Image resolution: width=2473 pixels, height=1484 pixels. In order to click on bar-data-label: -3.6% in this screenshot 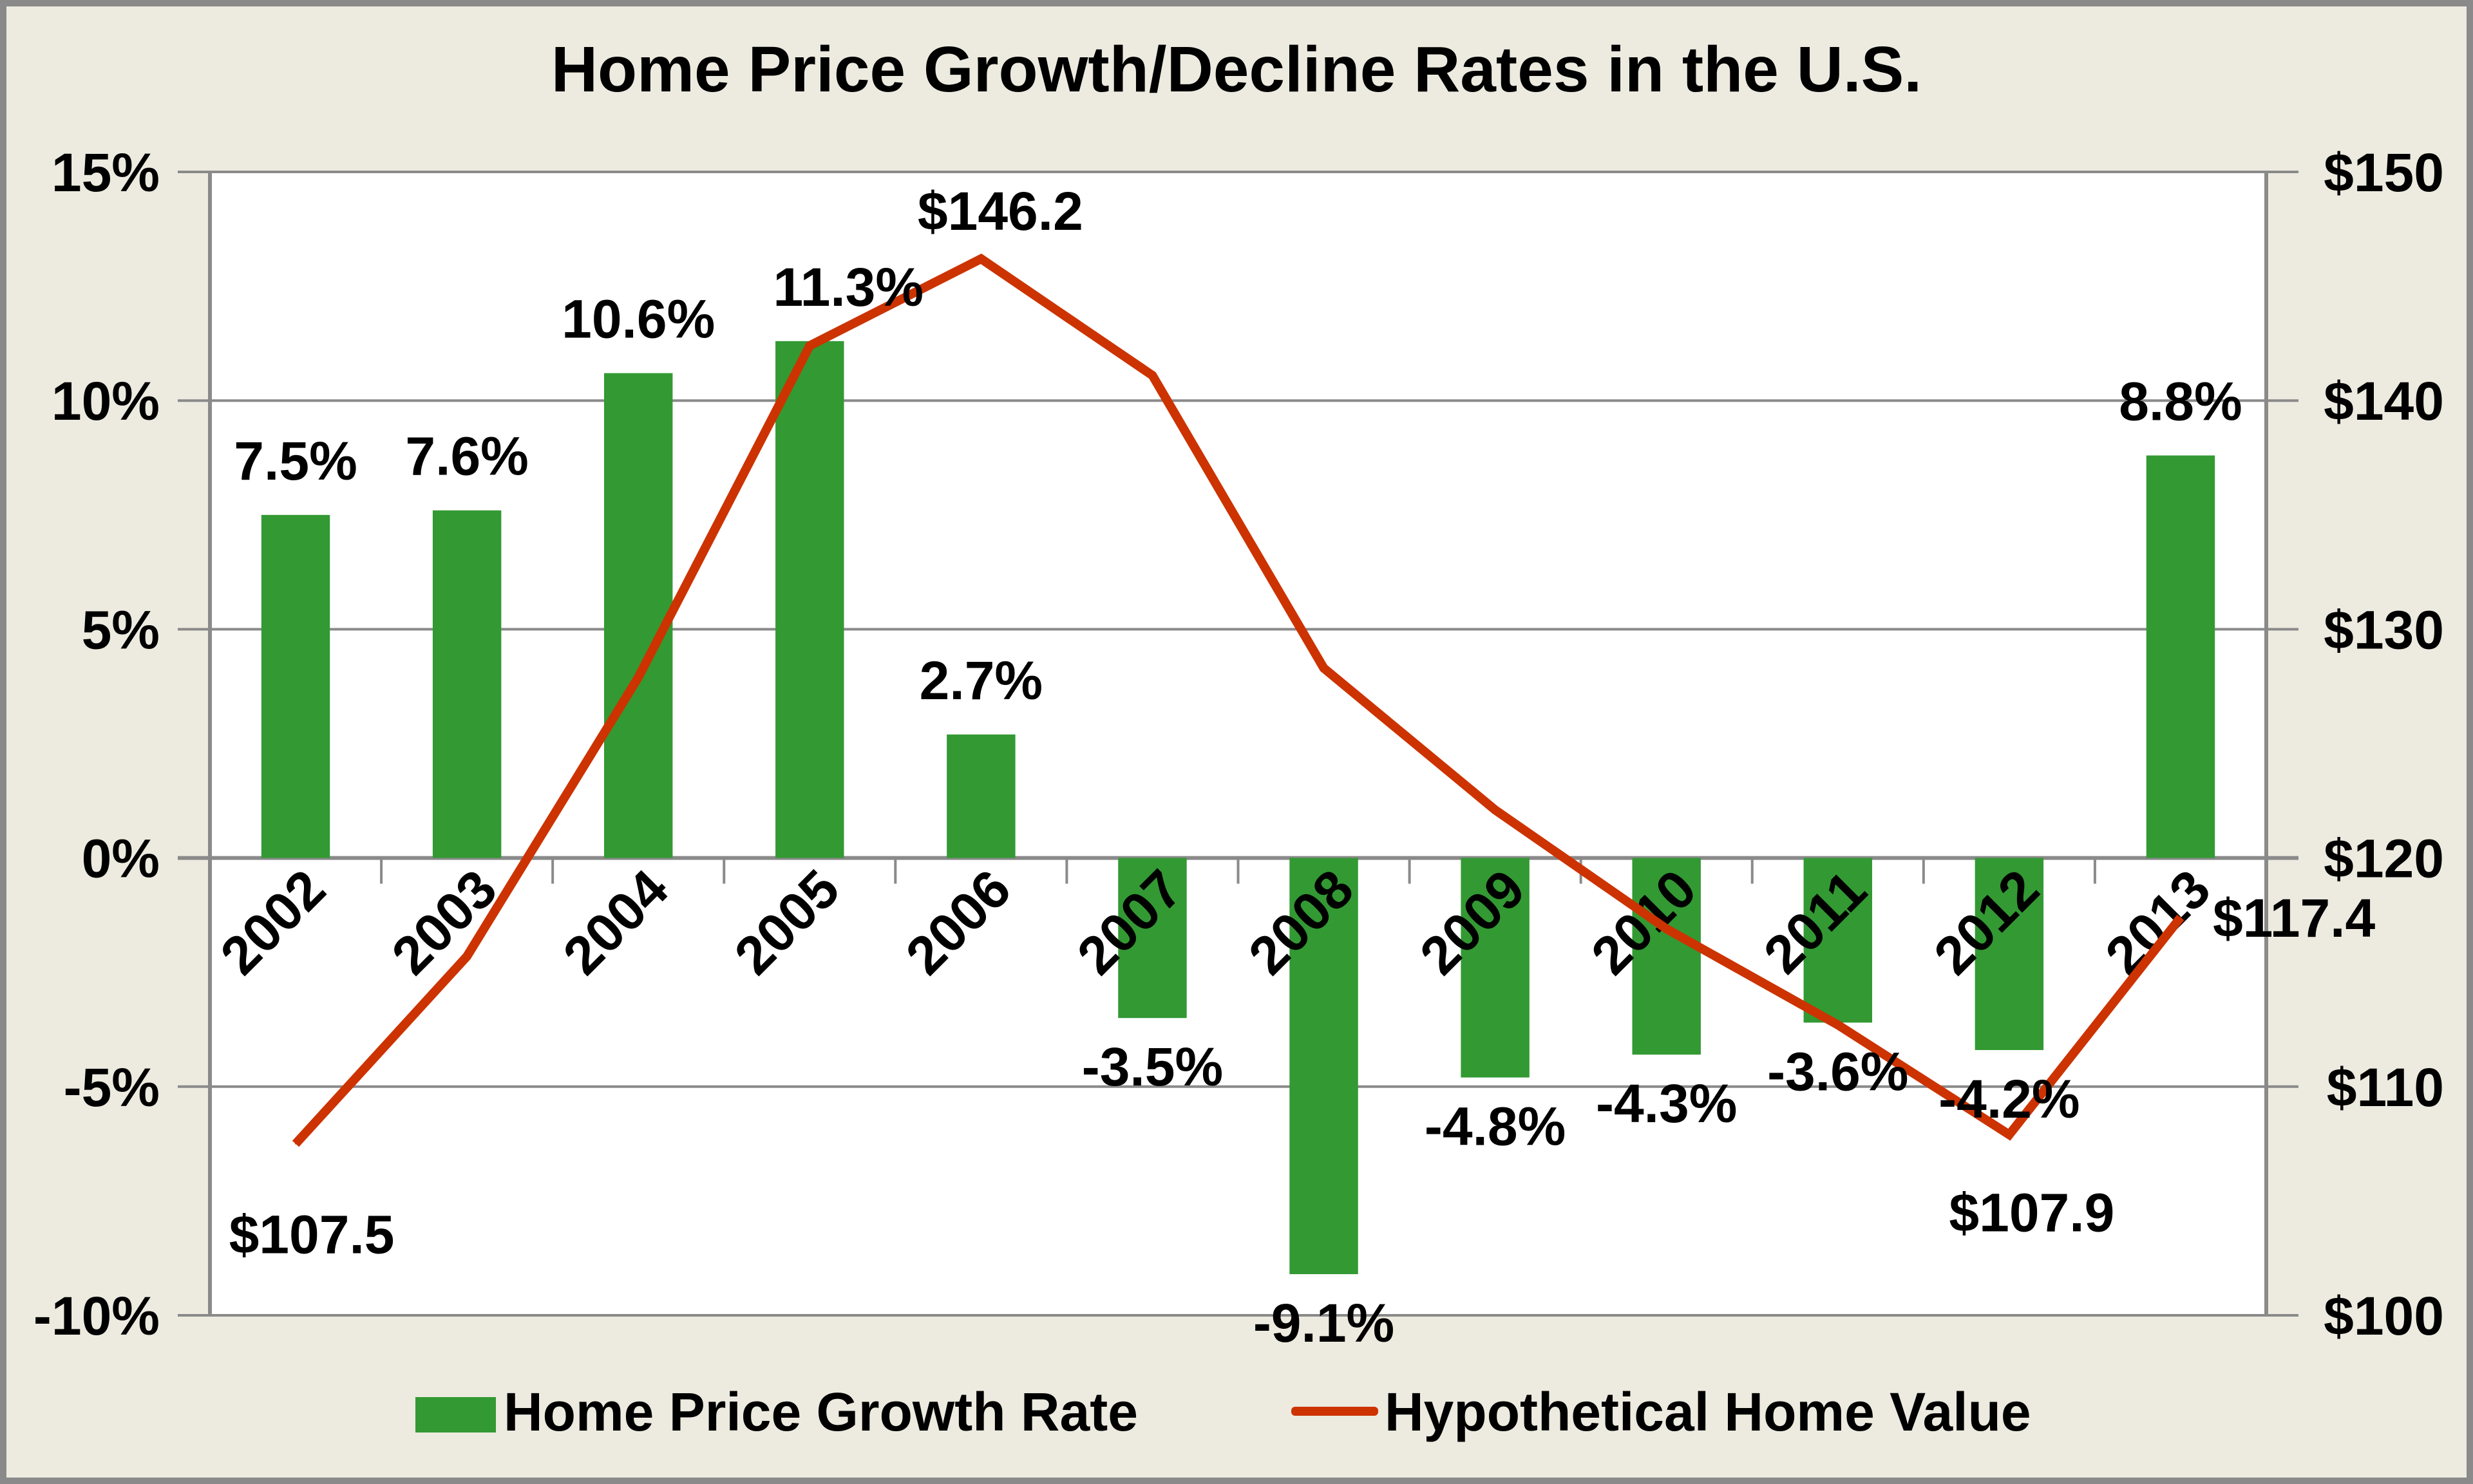, I will do `click(1837, 1071)`.